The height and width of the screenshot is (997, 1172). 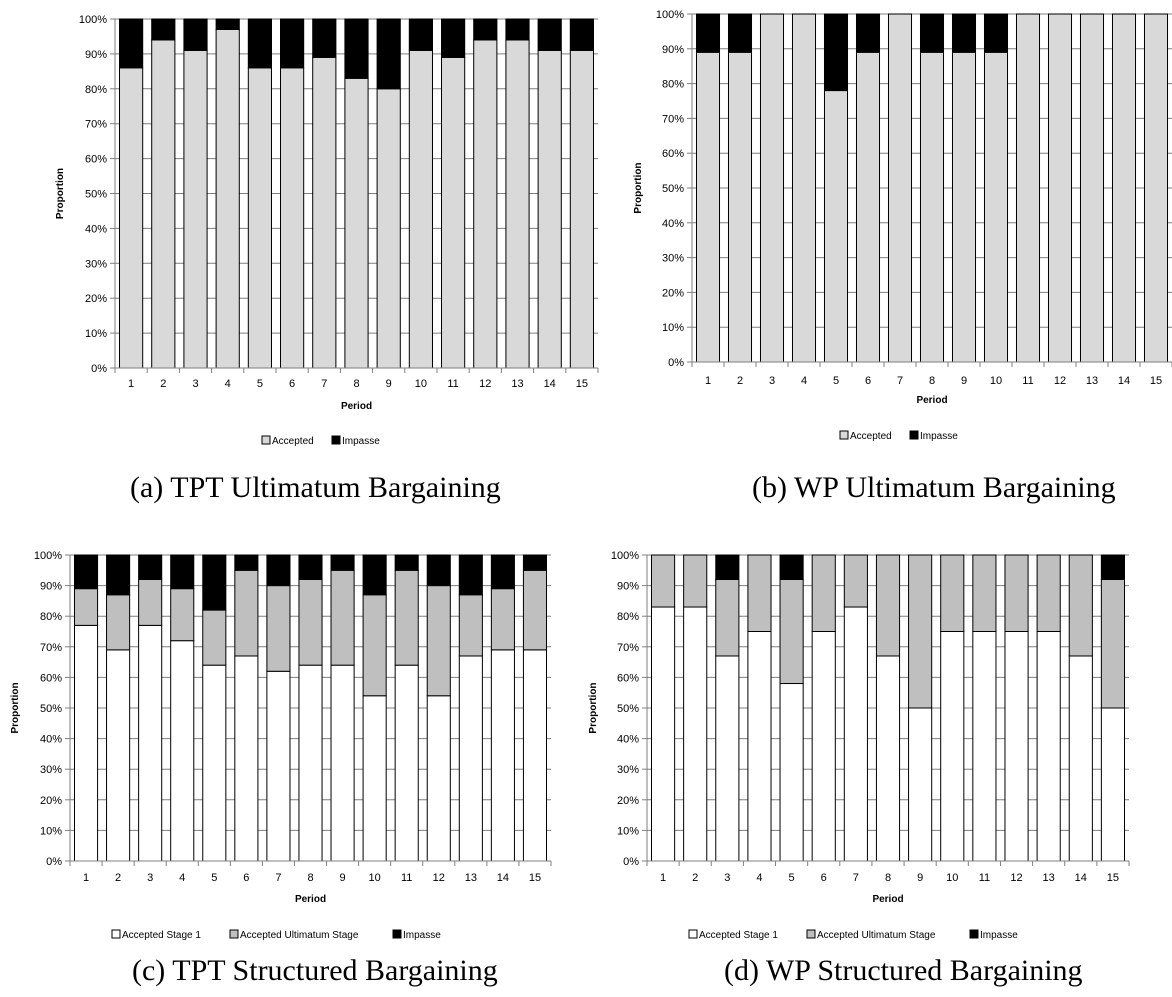 I want to click on y-tick-label: 70%, so click(x=628, y=648).